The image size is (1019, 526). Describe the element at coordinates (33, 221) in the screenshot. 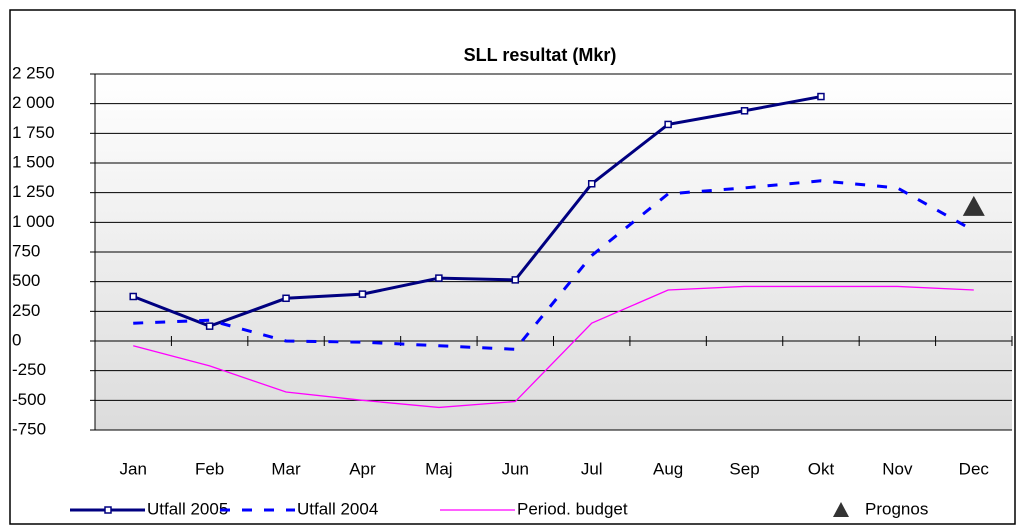

I see `y-tick-label: 1 000` at that location.